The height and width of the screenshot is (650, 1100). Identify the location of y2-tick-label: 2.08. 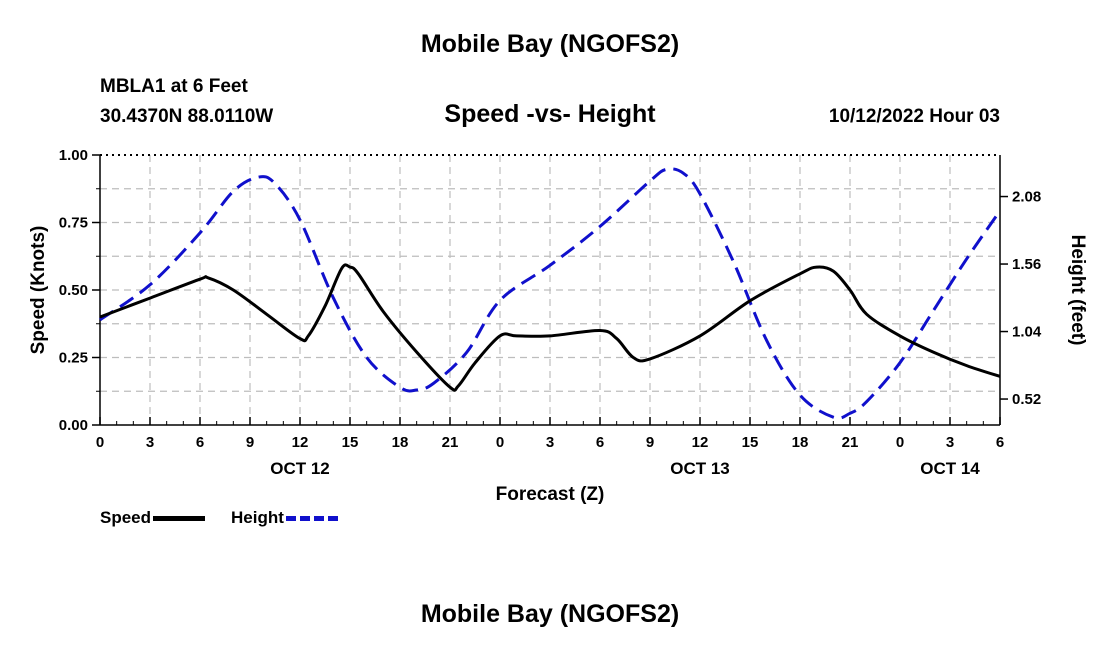
(1026, 197).